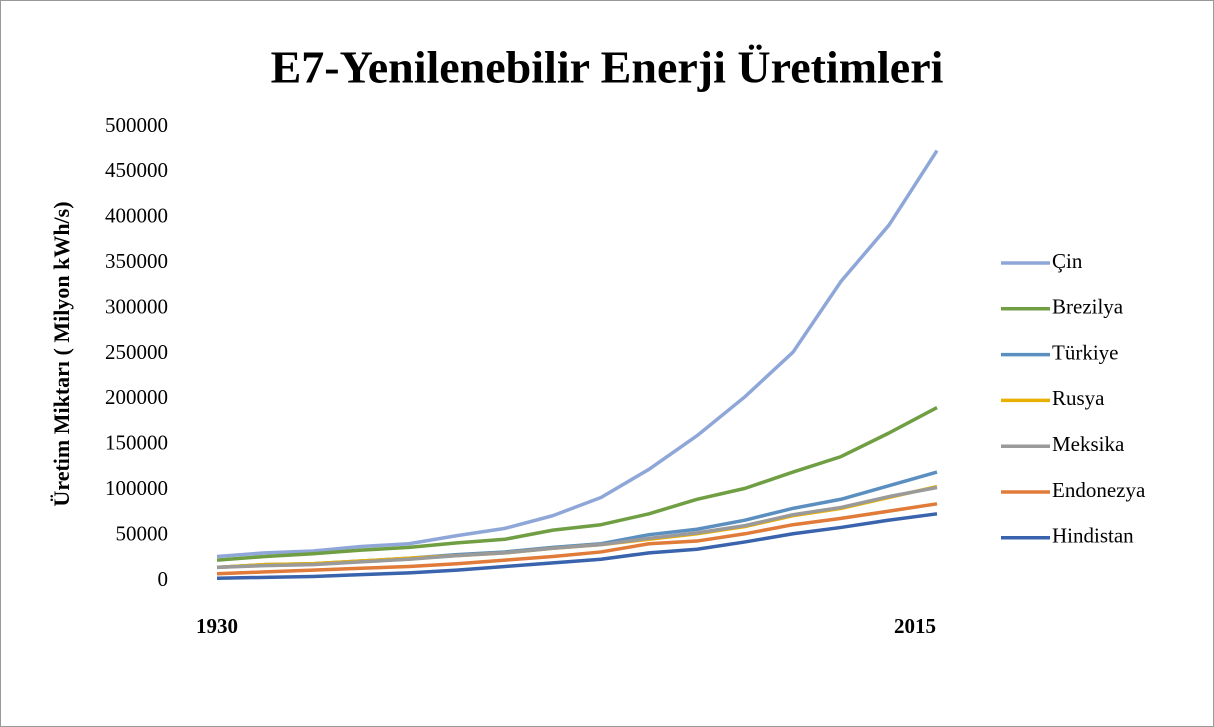 This screenshot has height=727, width=1214. Describe the element at coordinates (163, 579) in the screenshot. I see `y-tick-label: 0` at that location.